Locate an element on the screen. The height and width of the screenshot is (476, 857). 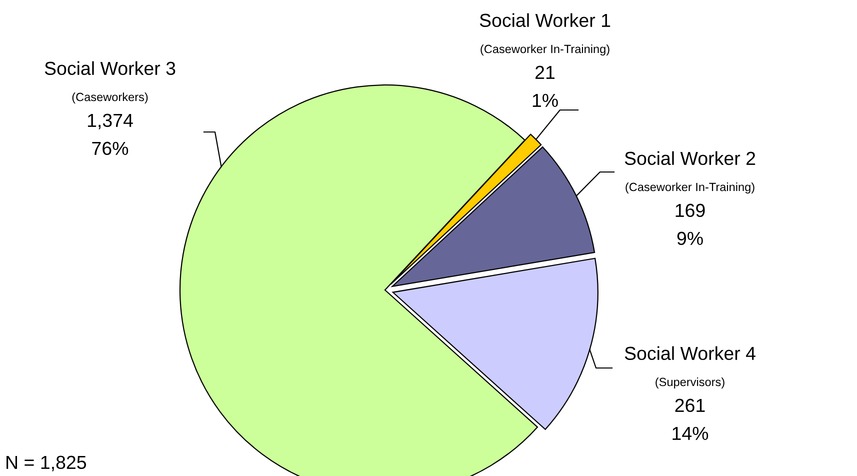
slice-label: Social Worker 3 (Caseworkers) is located at coordinates (110, 82).